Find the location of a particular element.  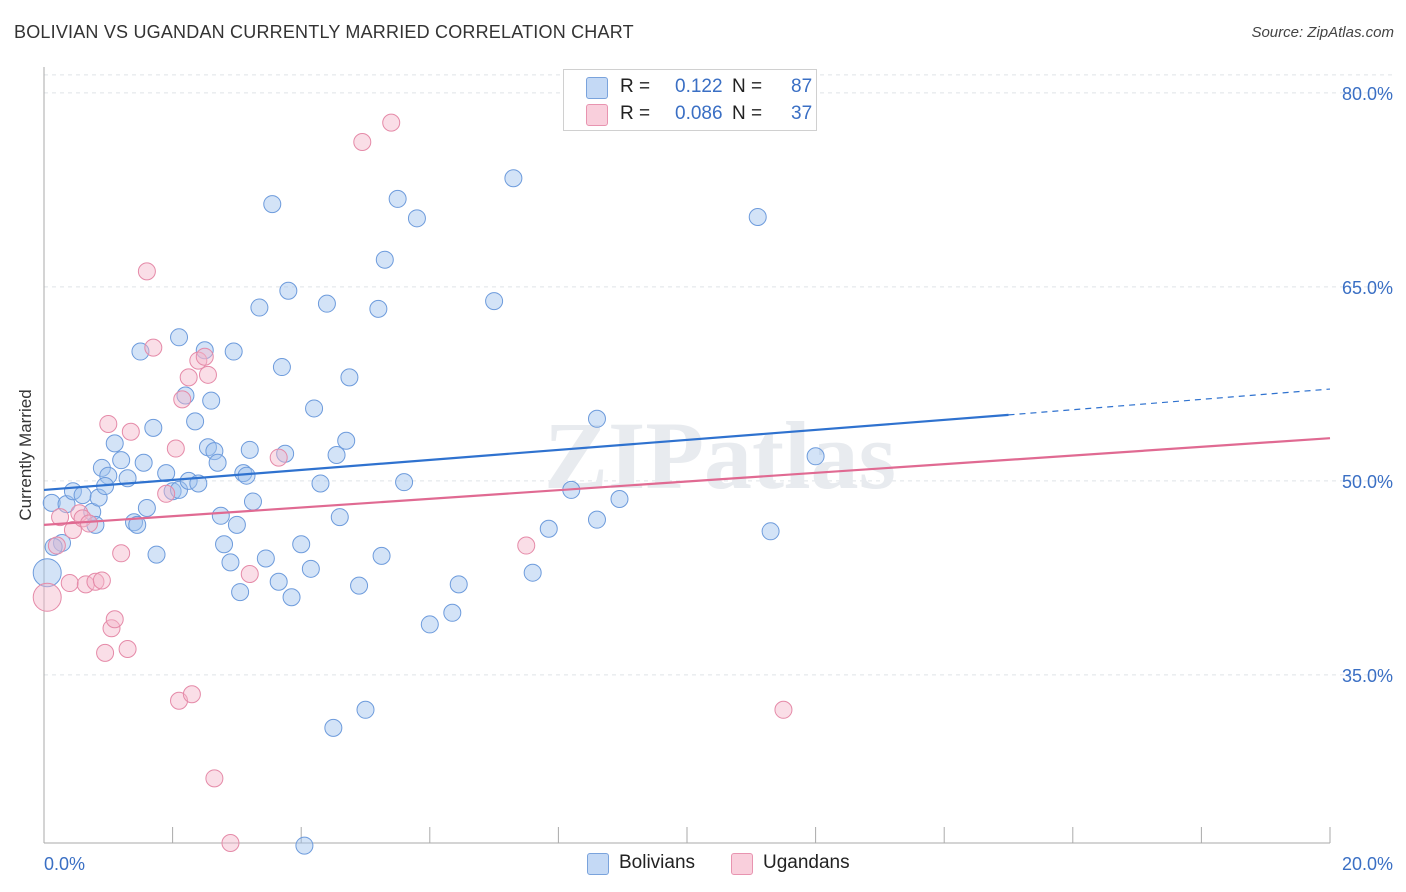

r-label: R = is located at coordinates (635, 113).